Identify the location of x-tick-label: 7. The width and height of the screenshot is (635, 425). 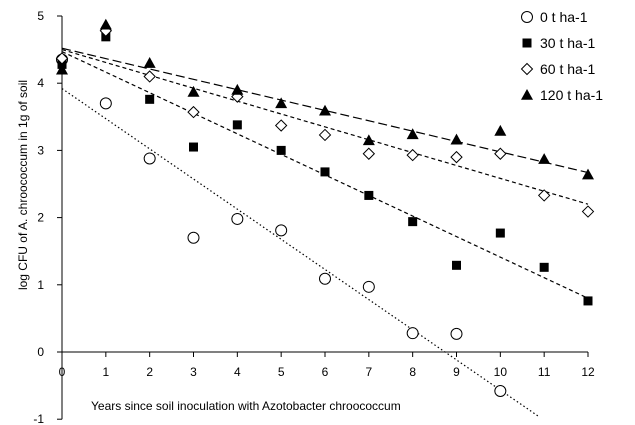
(368, 372).